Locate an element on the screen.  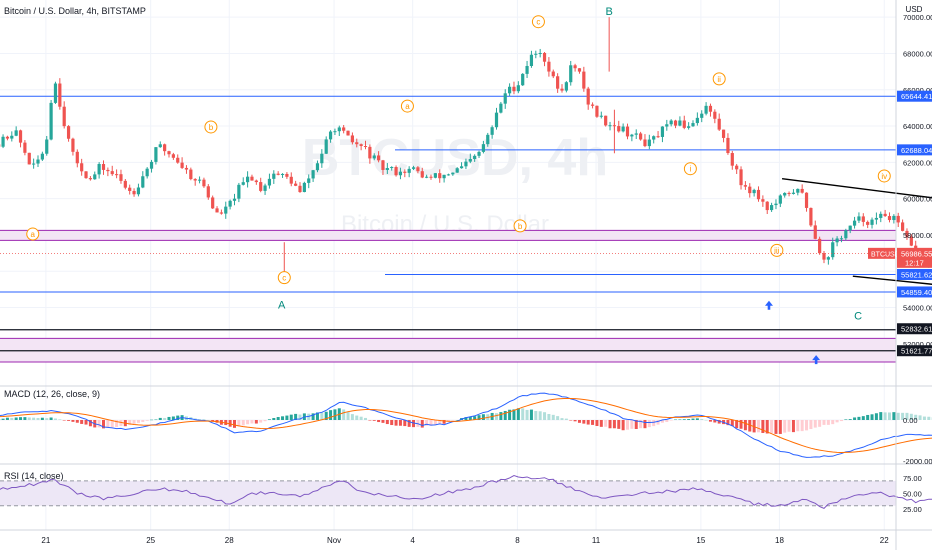
level-price-tag-text: 65644.41 is located at coordinates (916, 96).